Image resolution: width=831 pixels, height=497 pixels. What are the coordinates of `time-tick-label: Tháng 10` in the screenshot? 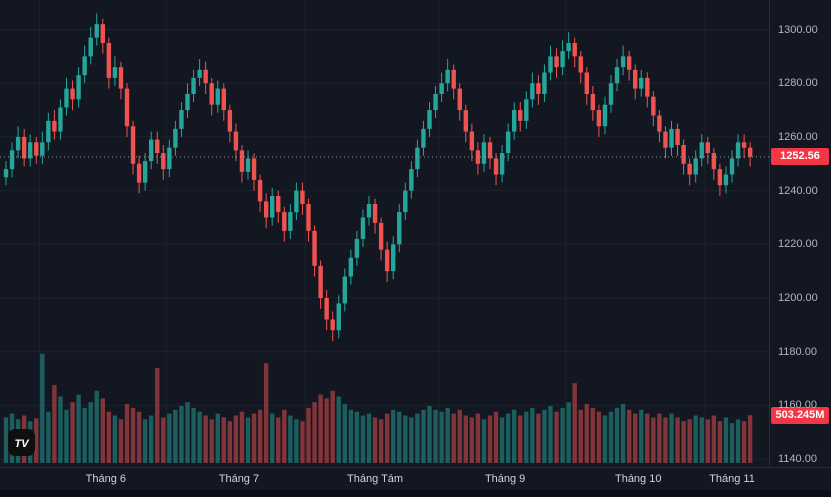 It's located at (638, 479).